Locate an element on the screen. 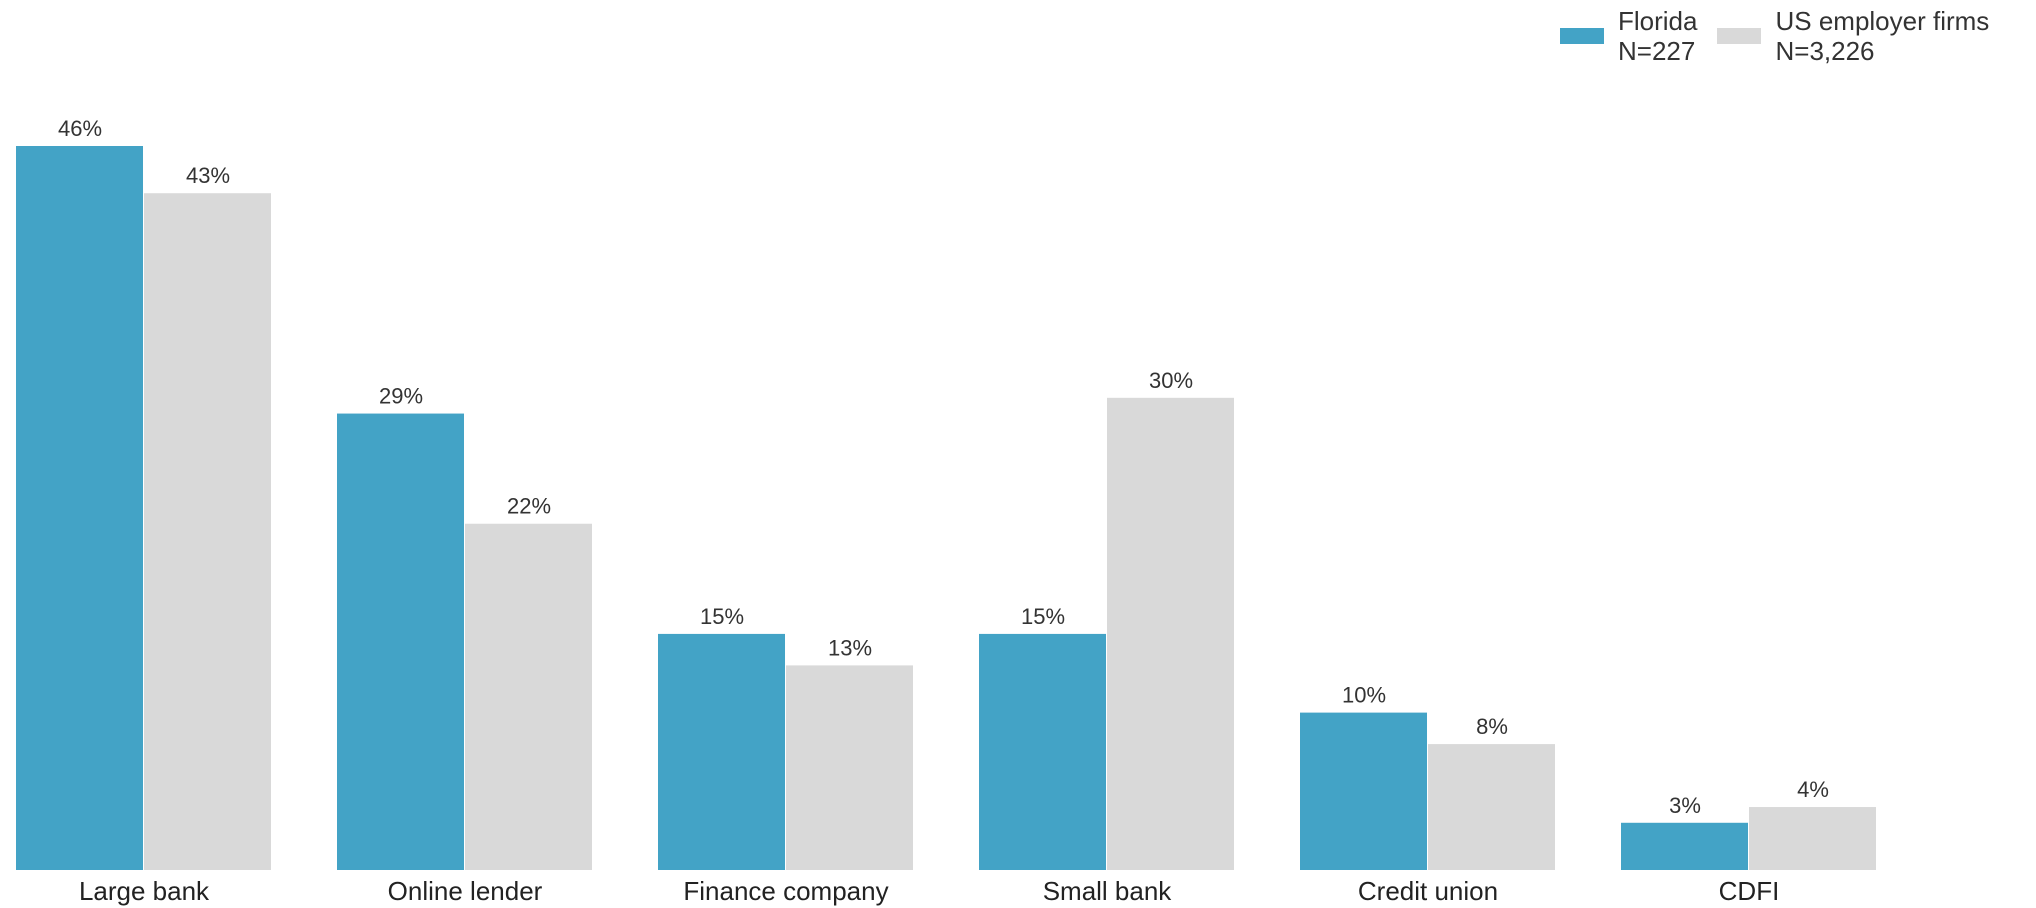 Image resolution: width=2036 pixels, height=908 pixels. legend-label-florida: Florida N=227 is located at coordinates (1657, 36).